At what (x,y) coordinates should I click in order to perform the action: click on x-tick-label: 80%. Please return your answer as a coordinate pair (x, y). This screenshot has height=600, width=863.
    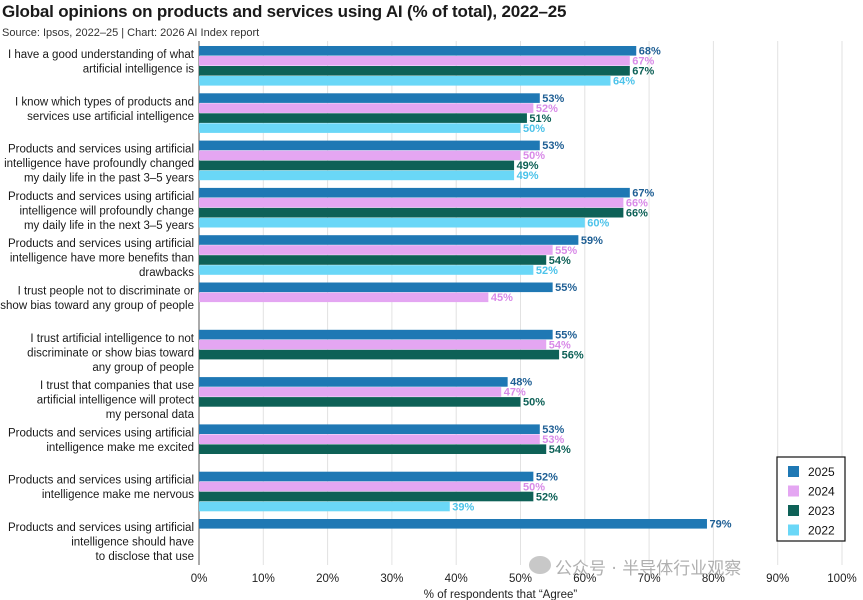
    Looking at the image, I should click on (713, 579).